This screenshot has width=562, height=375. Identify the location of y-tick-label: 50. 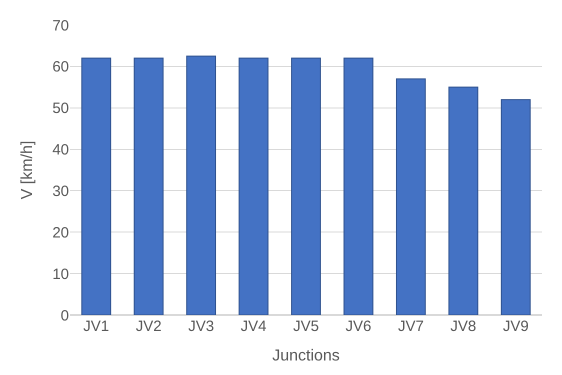
(60, 109).